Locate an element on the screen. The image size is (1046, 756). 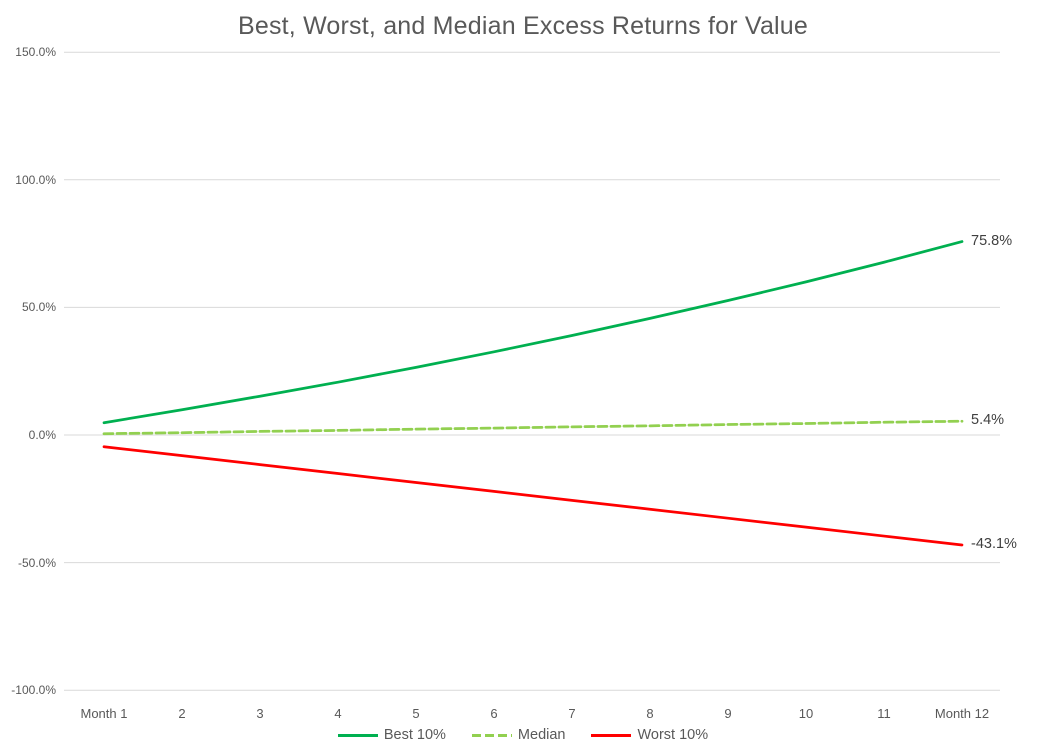
x-axis-tick-label: 3 is located at coordinates (260, 713).